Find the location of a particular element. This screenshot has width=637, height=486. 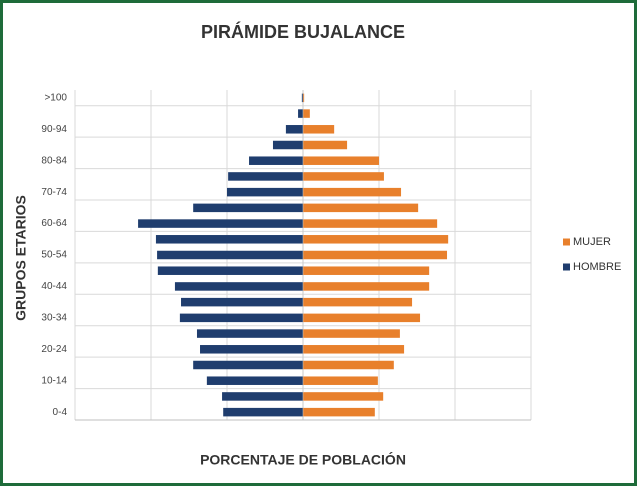

x-axis-label: PORCENTAJE DE POBLACIÓN is located at coordinates (303, 459).